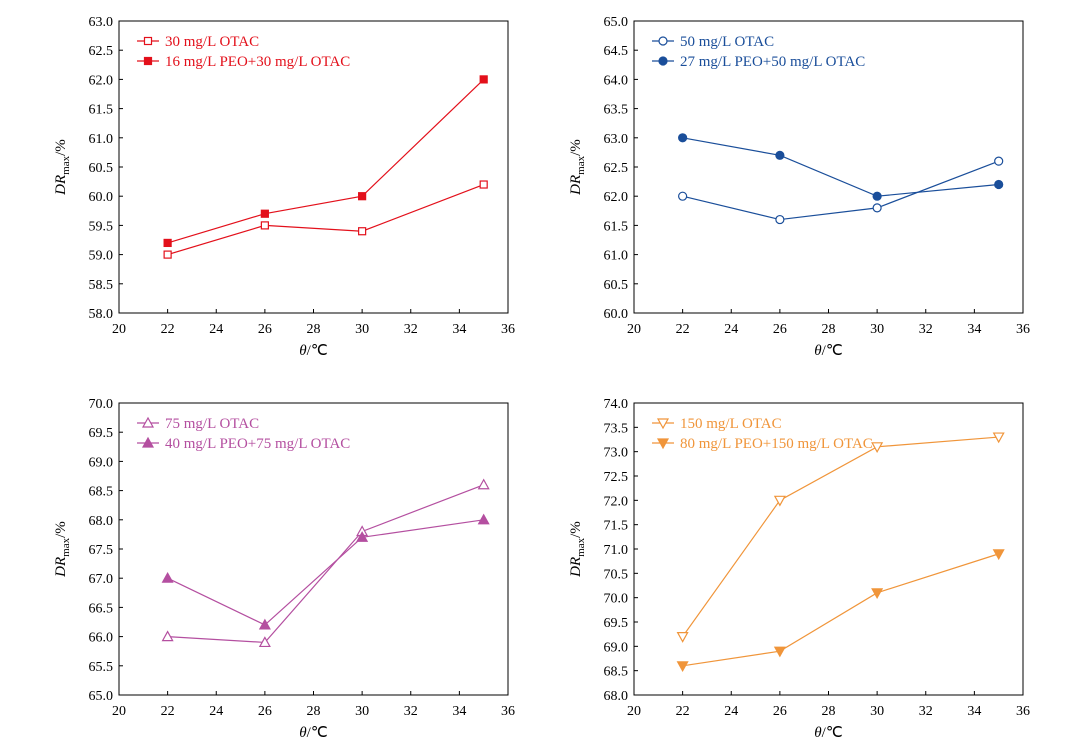  Describe the element at coordinates (616, 453) in the screenshot. I see `y-tick-label: 73.0` at that location.